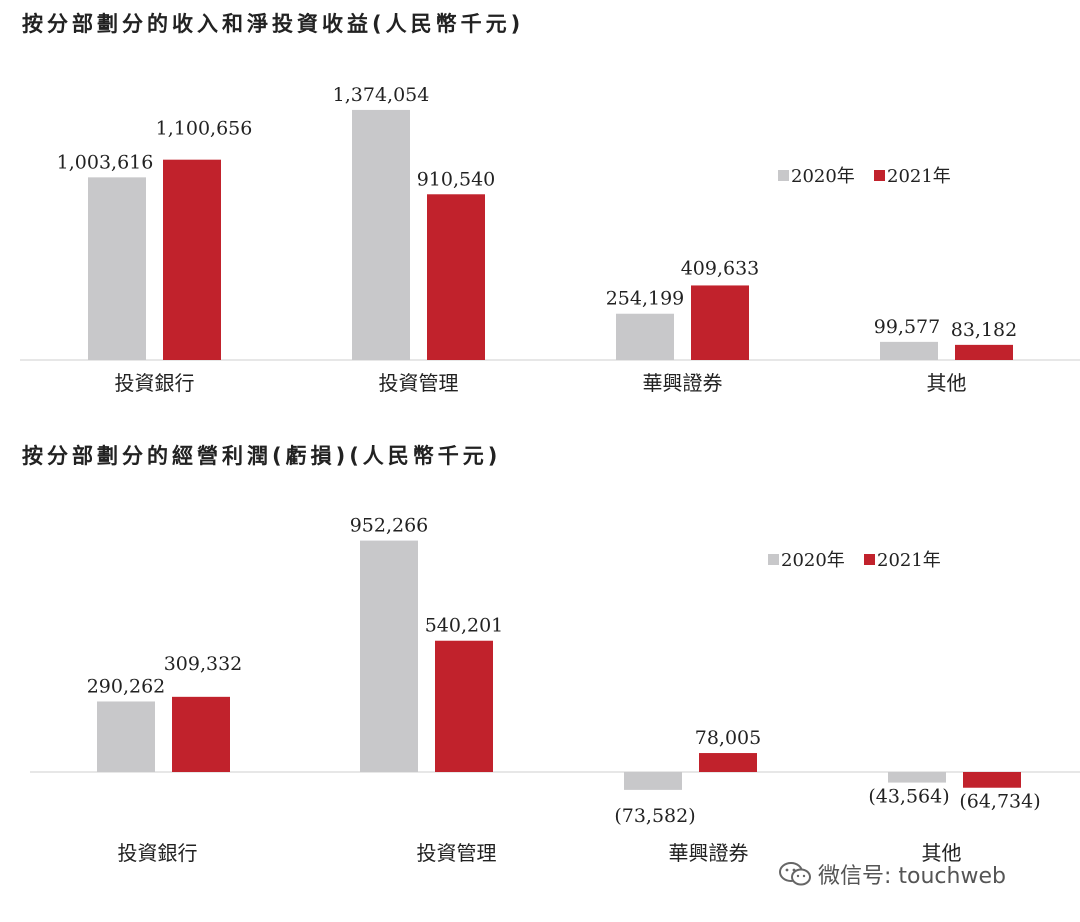 This screenshot has height=922, width=1080. I want to click on value-label-op-2020-0: 290,262, so click(126, 686).